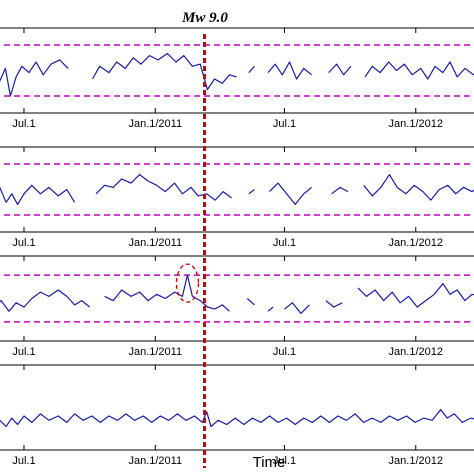 Image resolution: width=474 pixels, height=474 pixels. I want to click on x-axis-label: Time, so click(269, 462).